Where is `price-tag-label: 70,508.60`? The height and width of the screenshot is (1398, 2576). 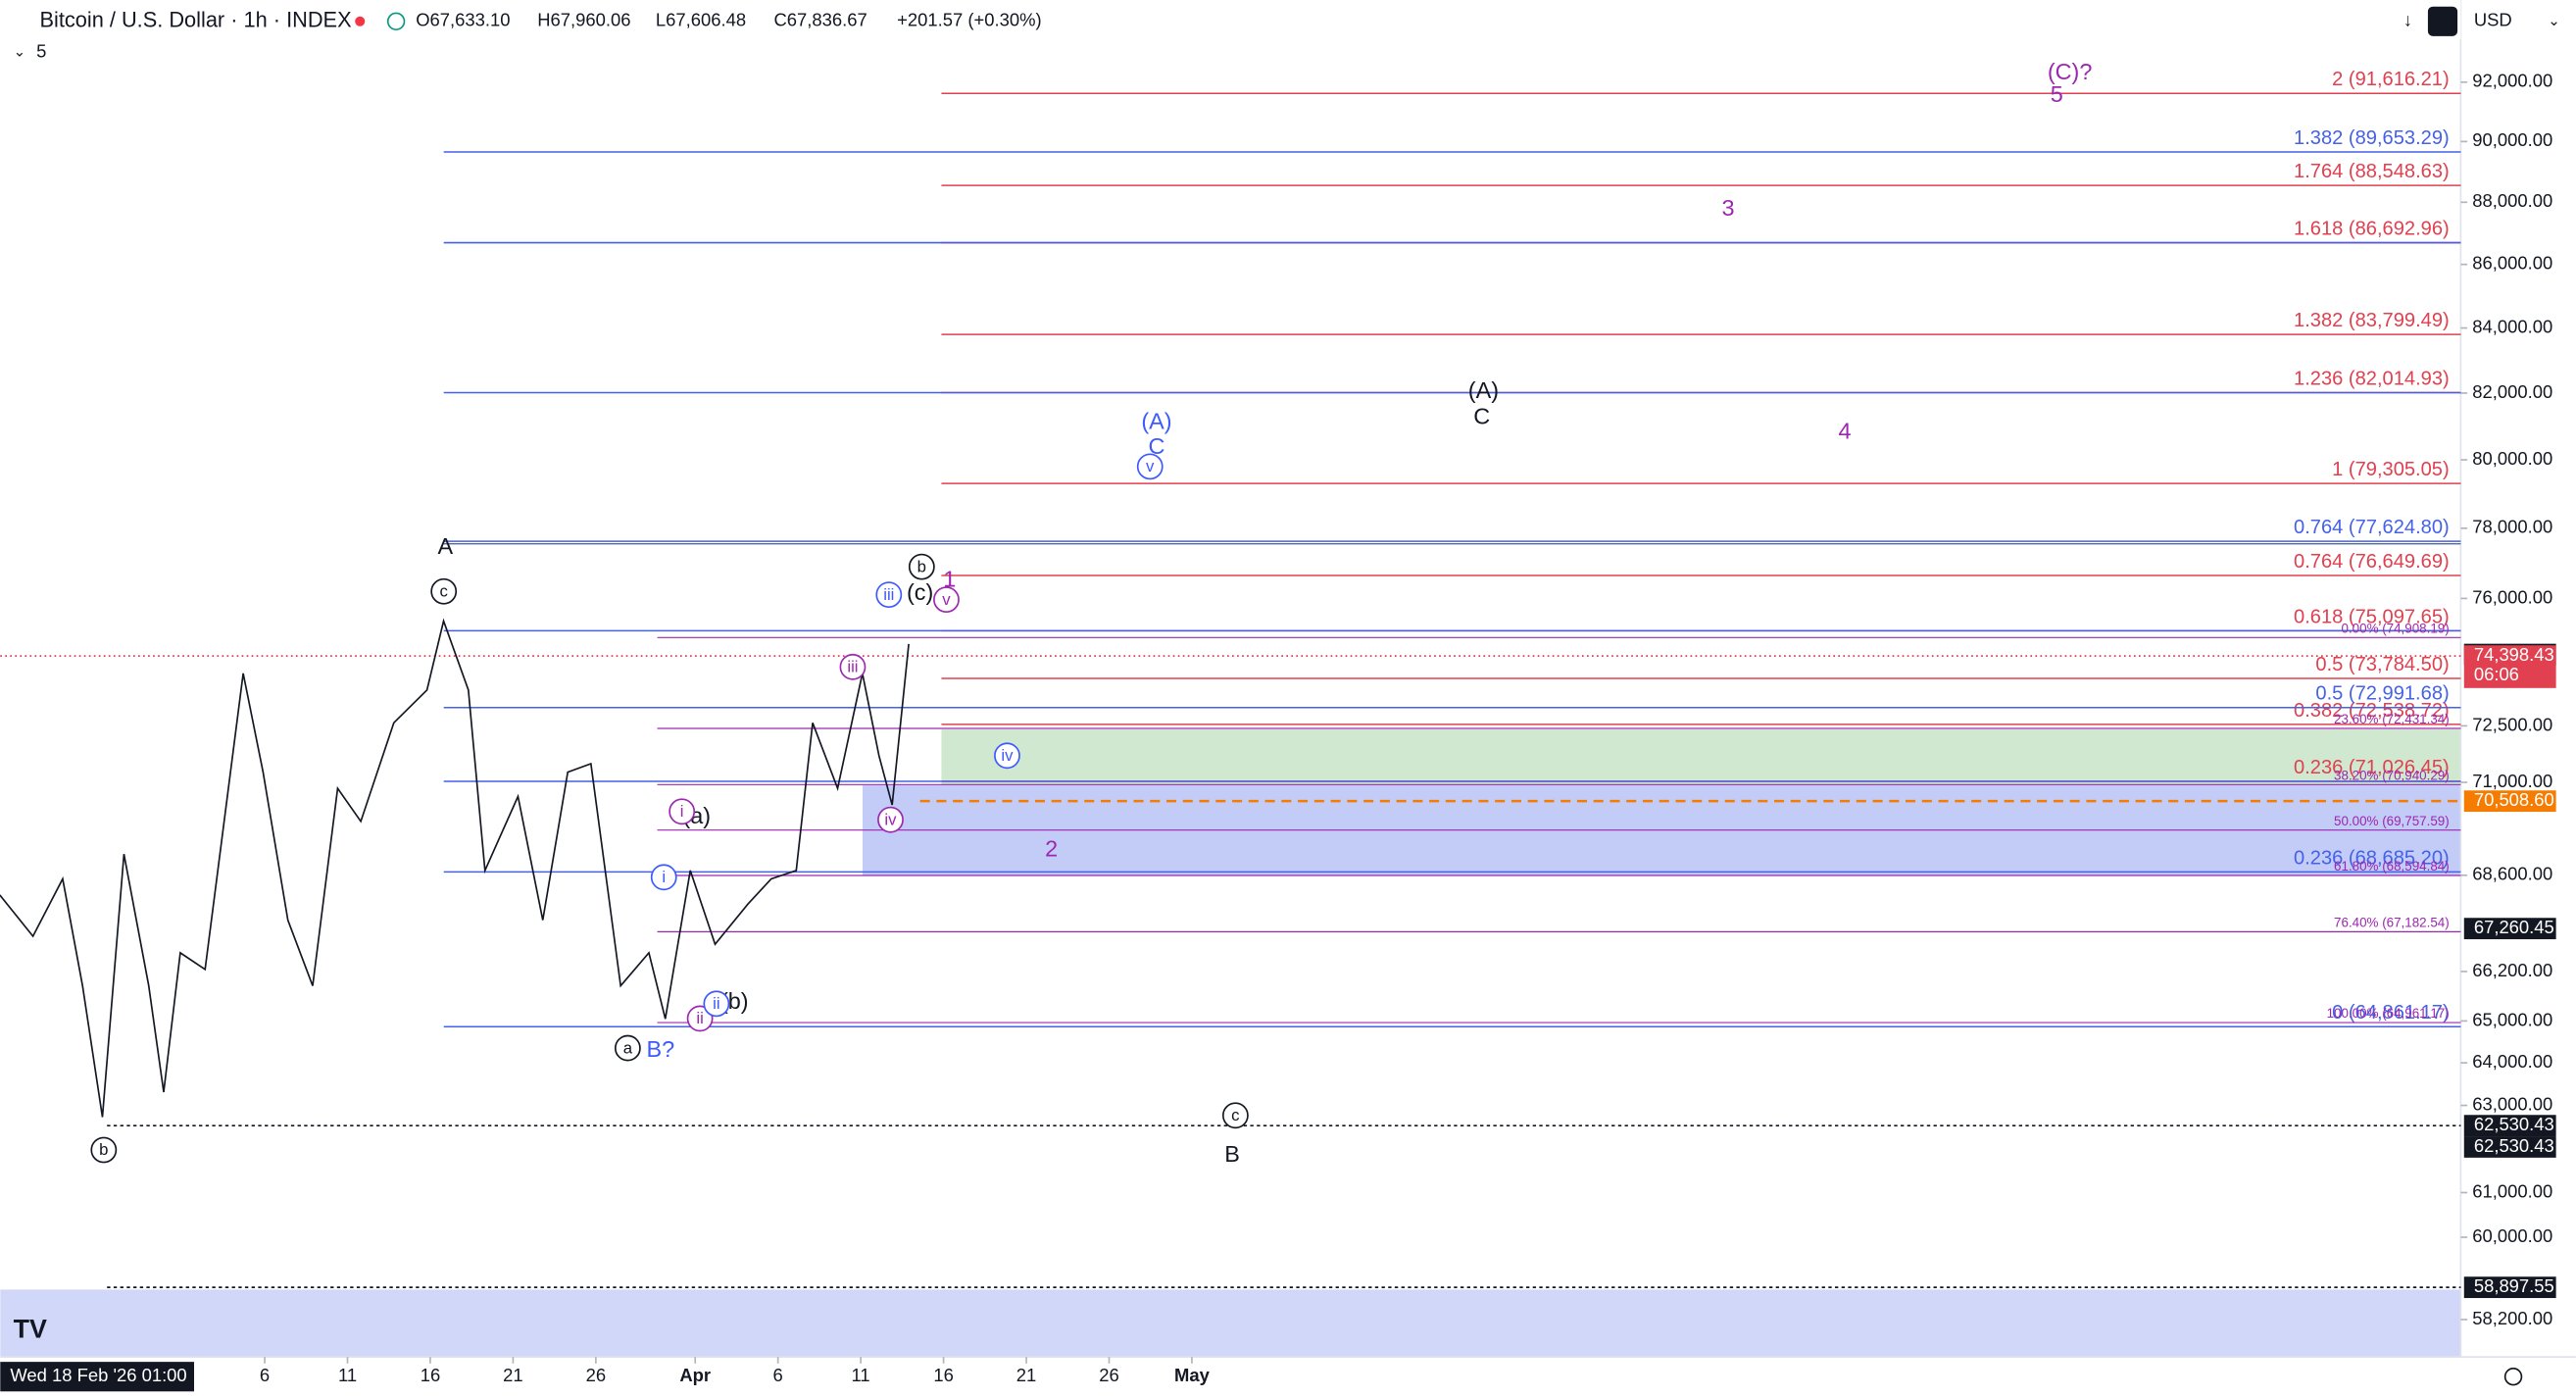 price-tag-label: 70,508.60 is located at coordinates (2514, 799).